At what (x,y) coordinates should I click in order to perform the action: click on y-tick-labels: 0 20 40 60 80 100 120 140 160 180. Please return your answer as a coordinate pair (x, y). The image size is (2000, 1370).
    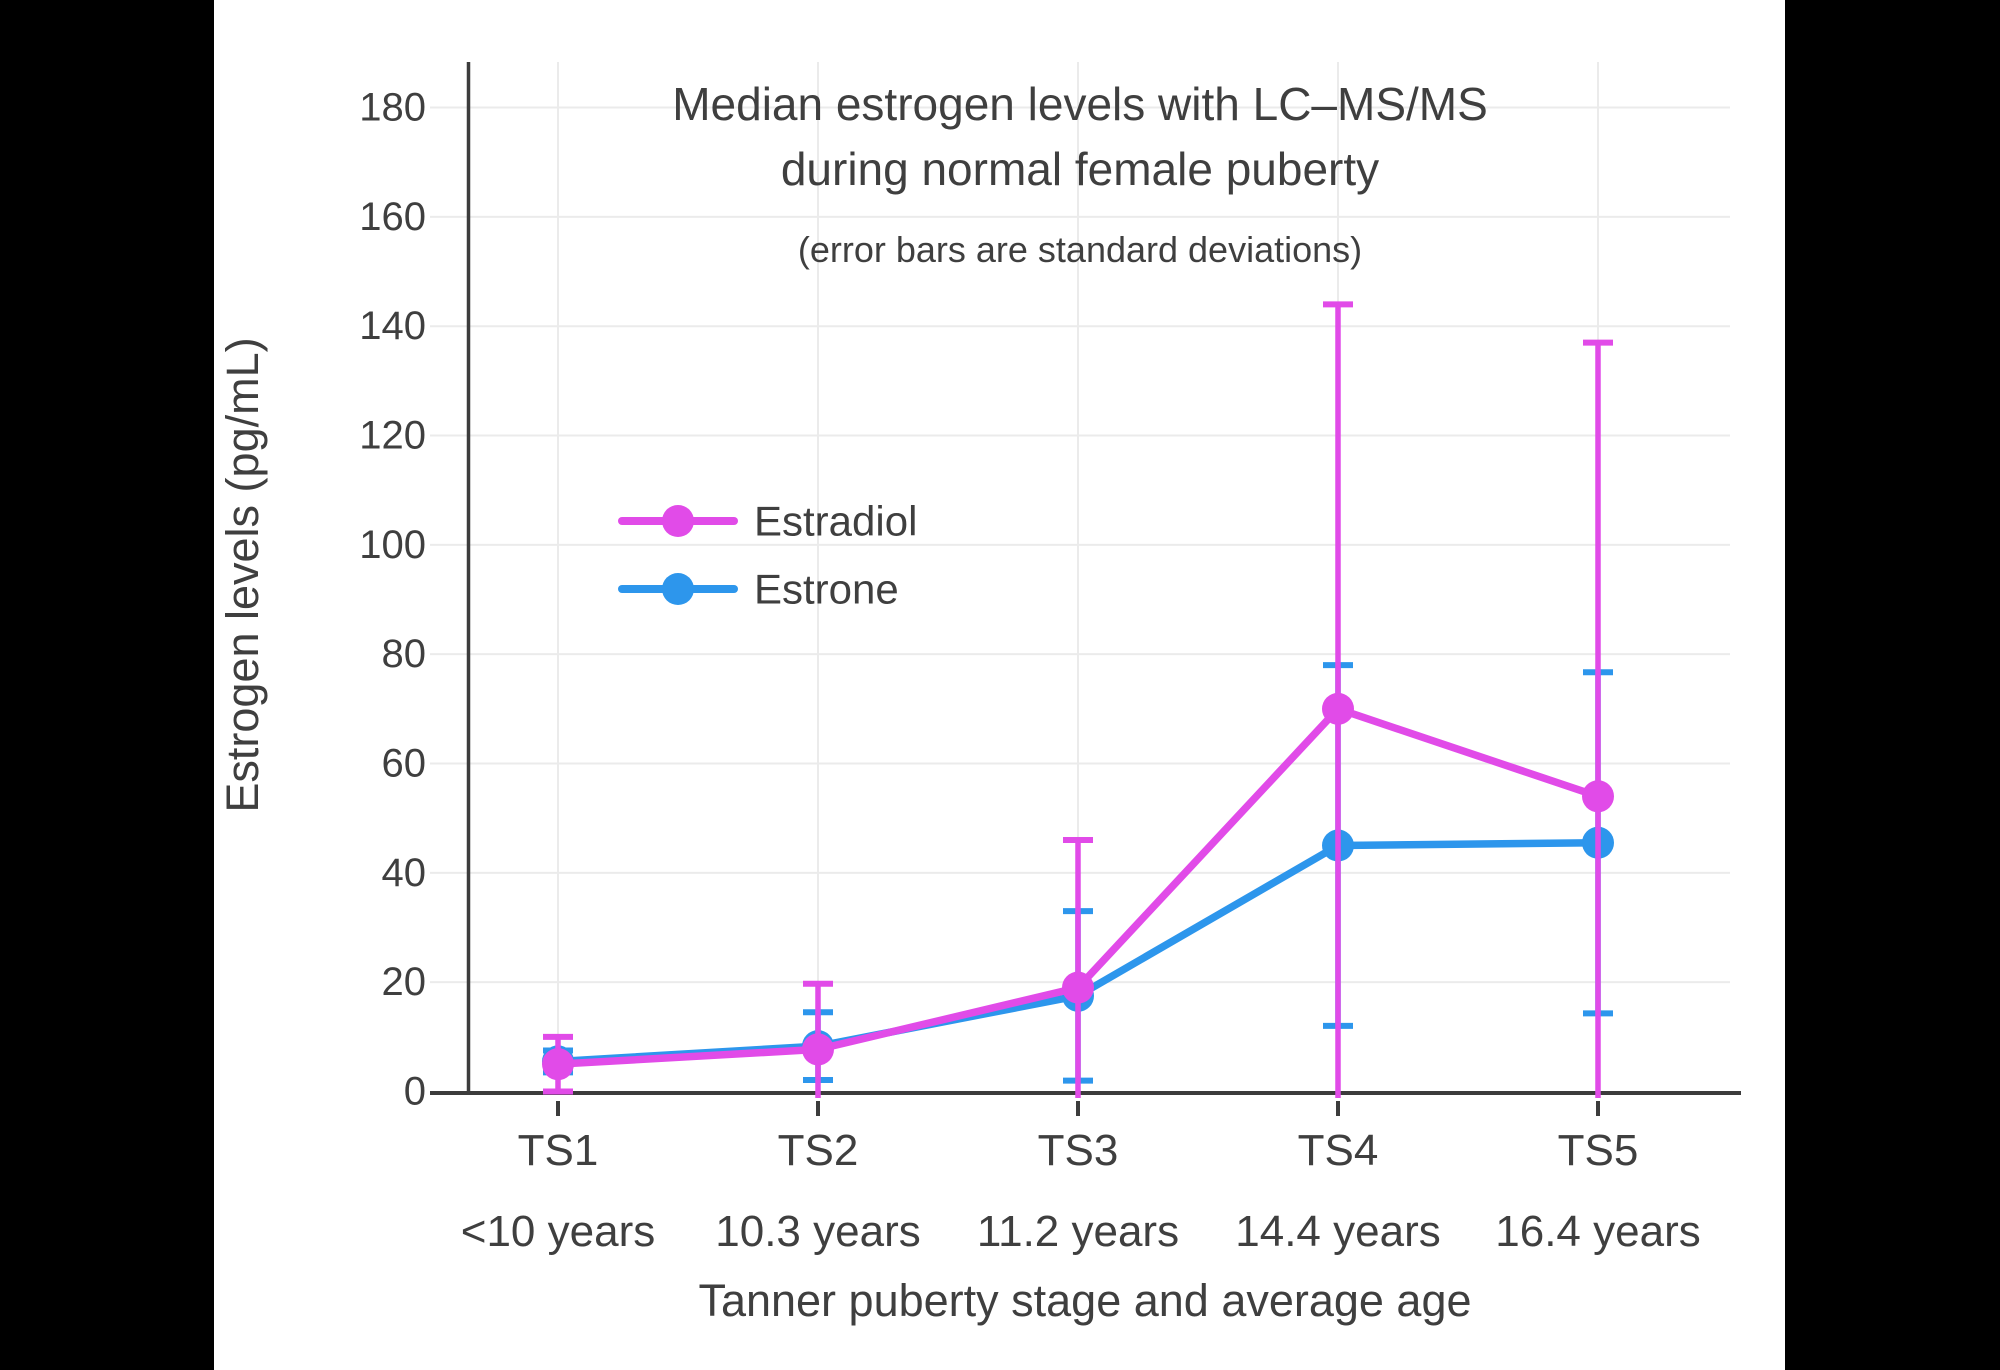
    Looking at the image, I should click on (392, 600).